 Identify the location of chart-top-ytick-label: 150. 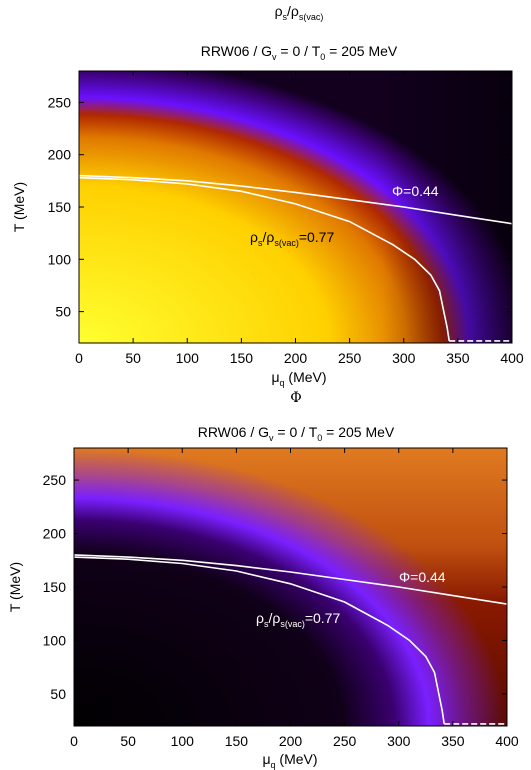
(60, 207).